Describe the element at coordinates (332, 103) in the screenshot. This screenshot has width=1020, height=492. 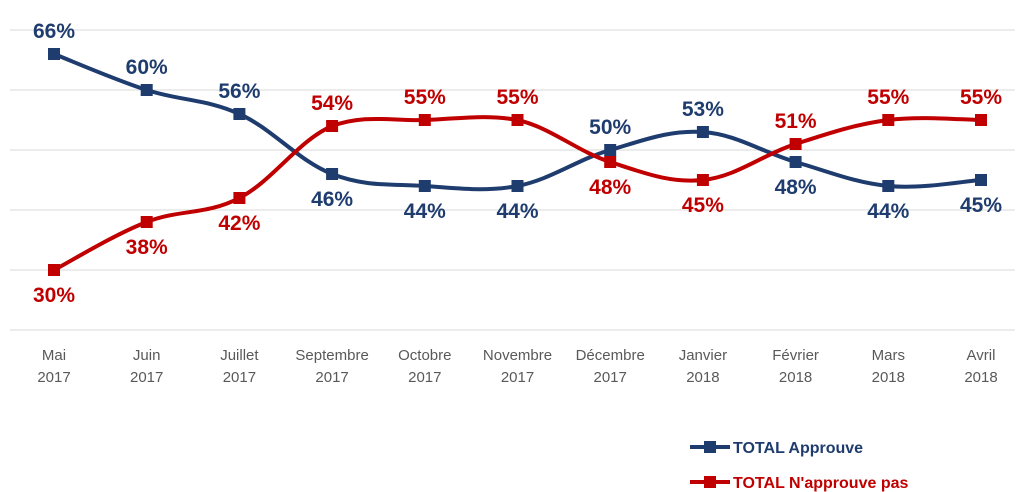
I see `data-label: 54%` at that location.